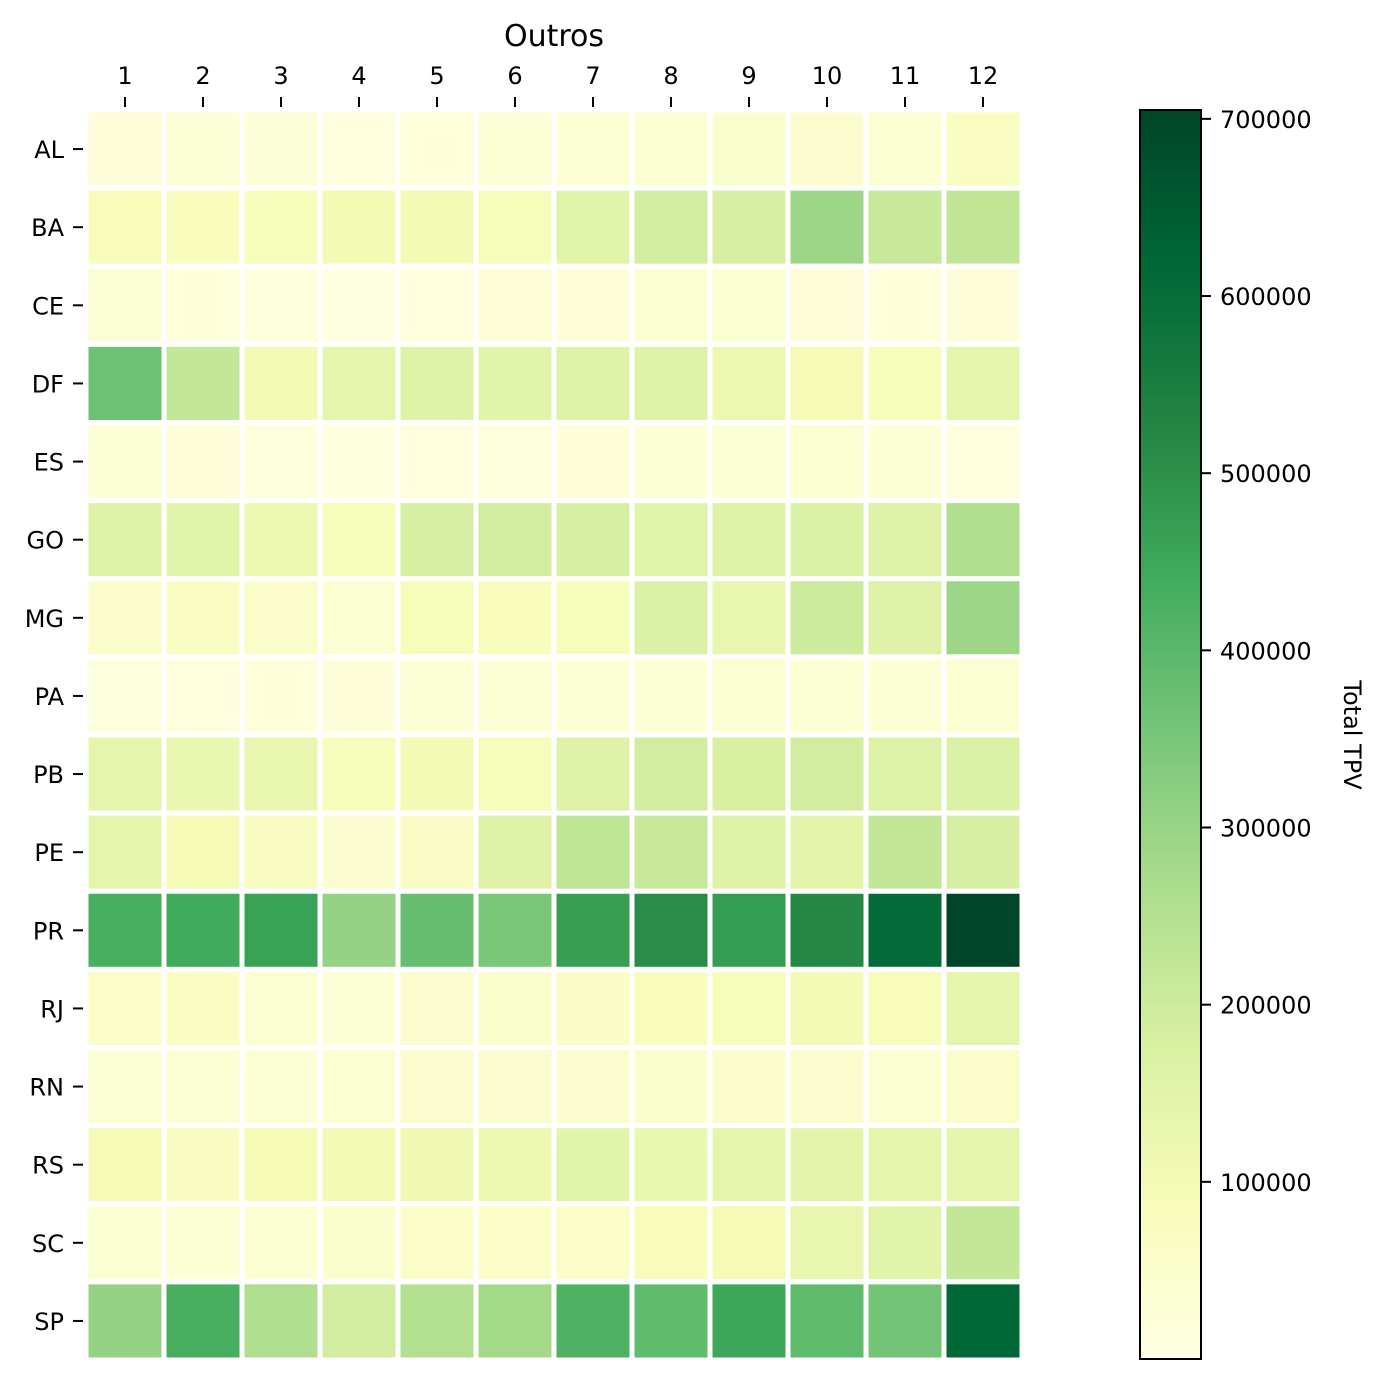 The width and height of the screenshot is (1386, 1380). What do you see at coordinates (48, 931) in the screenshot?
I see `y-tick-label: PR` at bounding box center [48, 931].